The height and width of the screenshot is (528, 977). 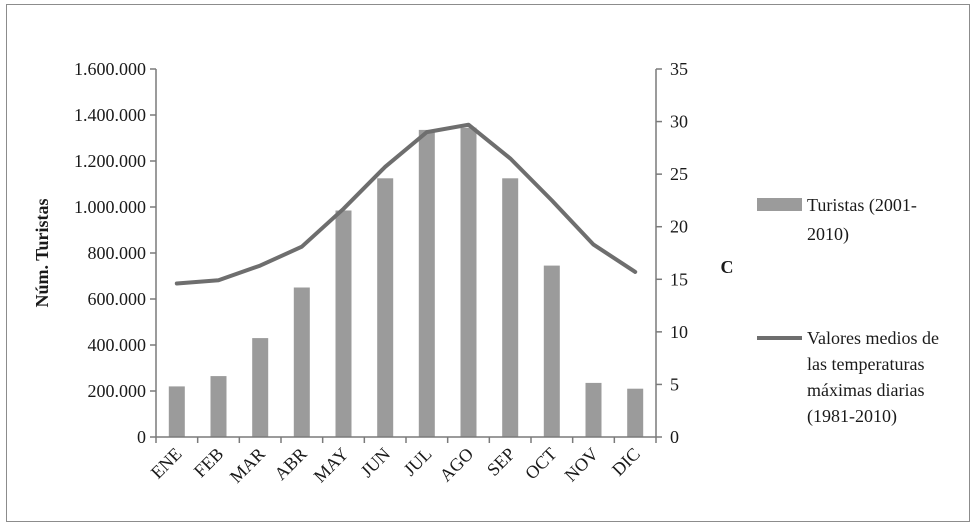 I want to click on left-tick-label: 200.000, so click(x=117, y=391).